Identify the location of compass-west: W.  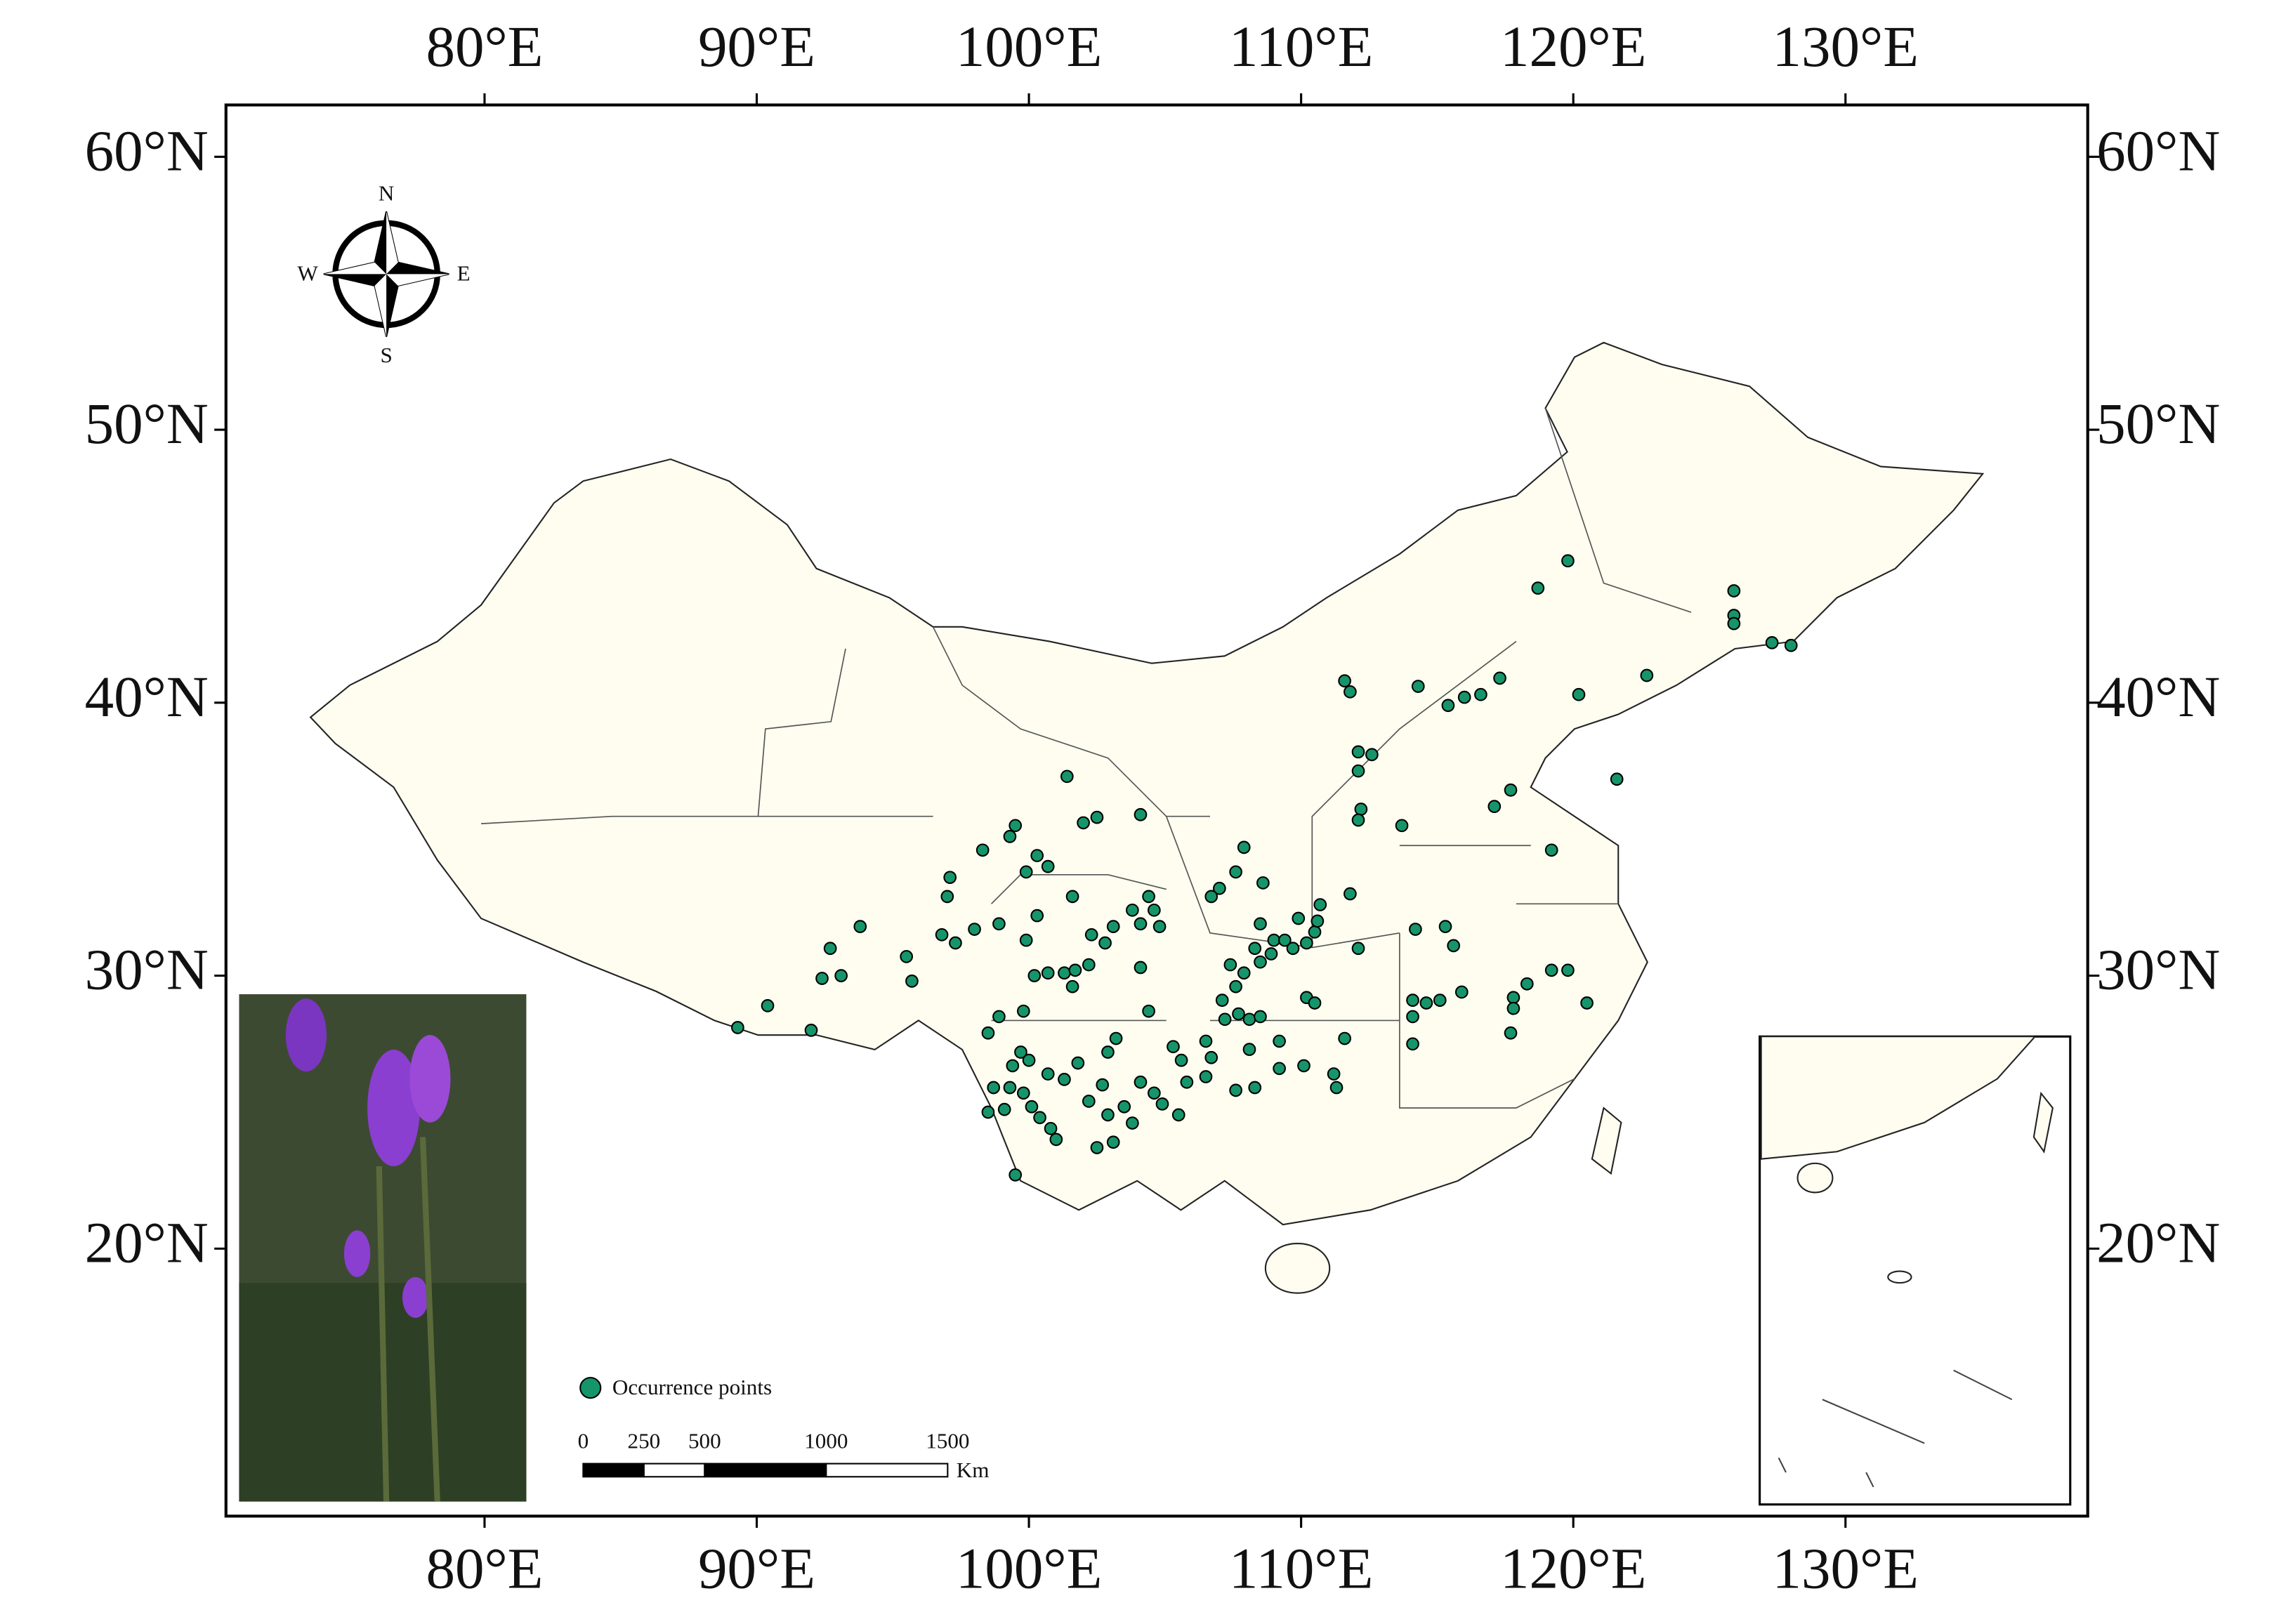
(307, 273).